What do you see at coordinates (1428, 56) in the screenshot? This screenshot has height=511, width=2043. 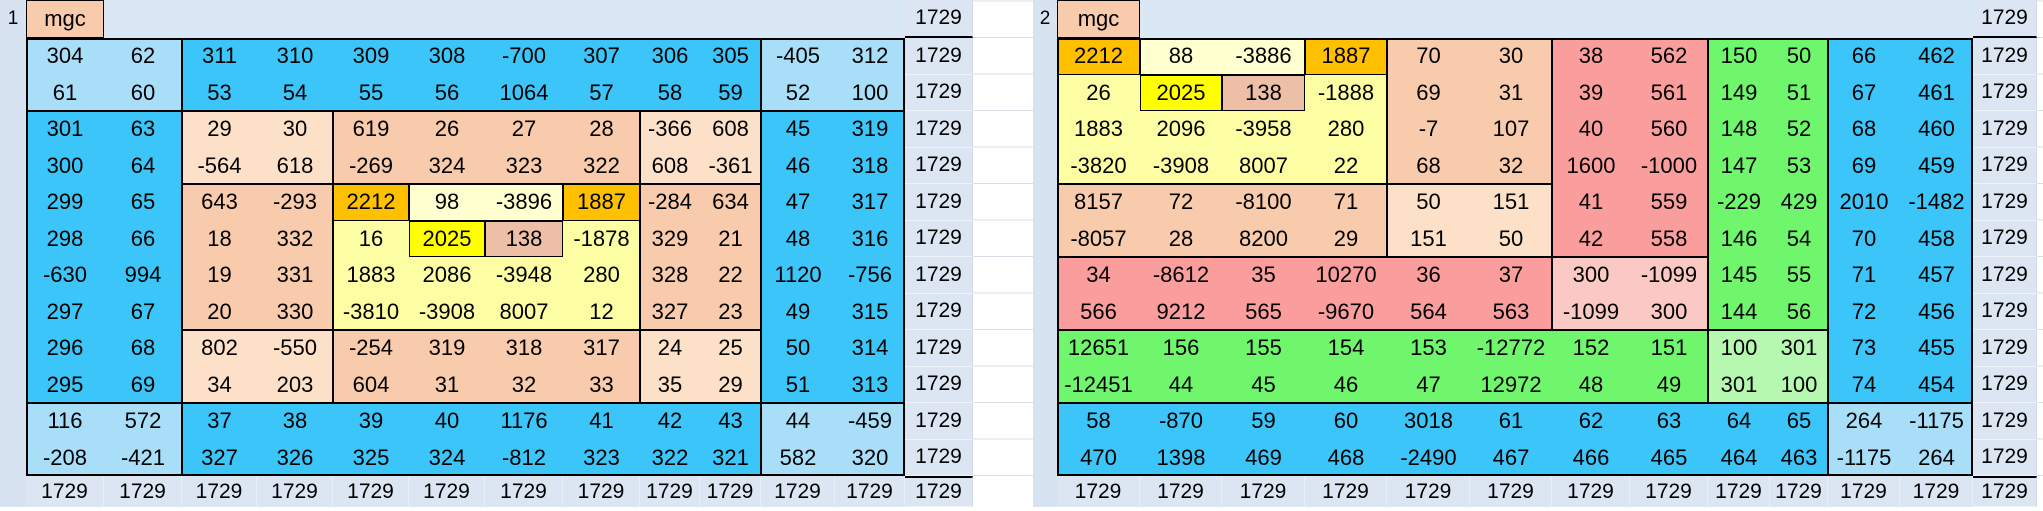 I see `cell: 70` at bounding box center [1428, 56].